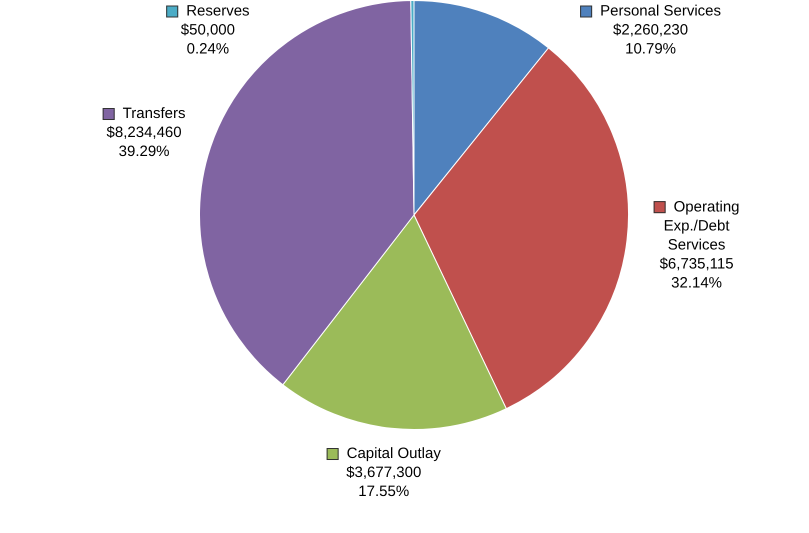  Describe the element at coordinates (207, 40) in the screenshot. I see `data-label: $50,000 0.24%` at that location.